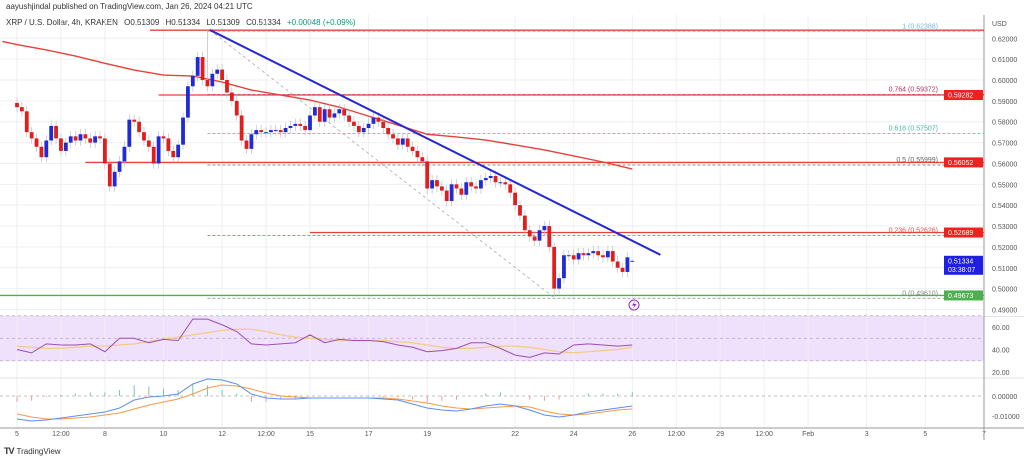  Describe the element at coordinates (925, 434) in the screenshot. I see `time-tick-label: 5` at that location.